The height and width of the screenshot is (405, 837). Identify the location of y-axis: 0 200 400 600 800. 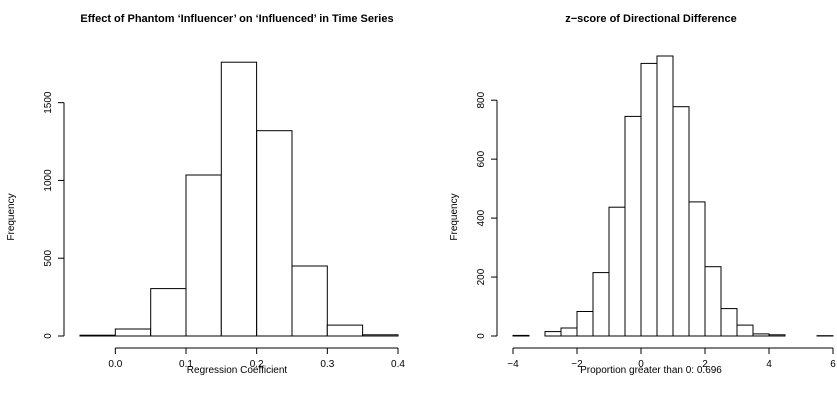
(487, 215).